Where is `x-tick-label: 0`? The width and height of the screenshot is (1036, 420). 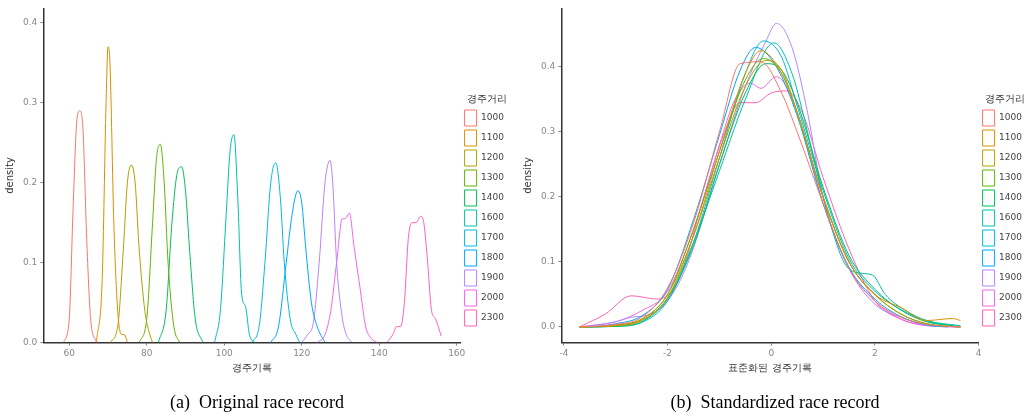 x-tick-label: 0 is located at coordinates (771, 353).